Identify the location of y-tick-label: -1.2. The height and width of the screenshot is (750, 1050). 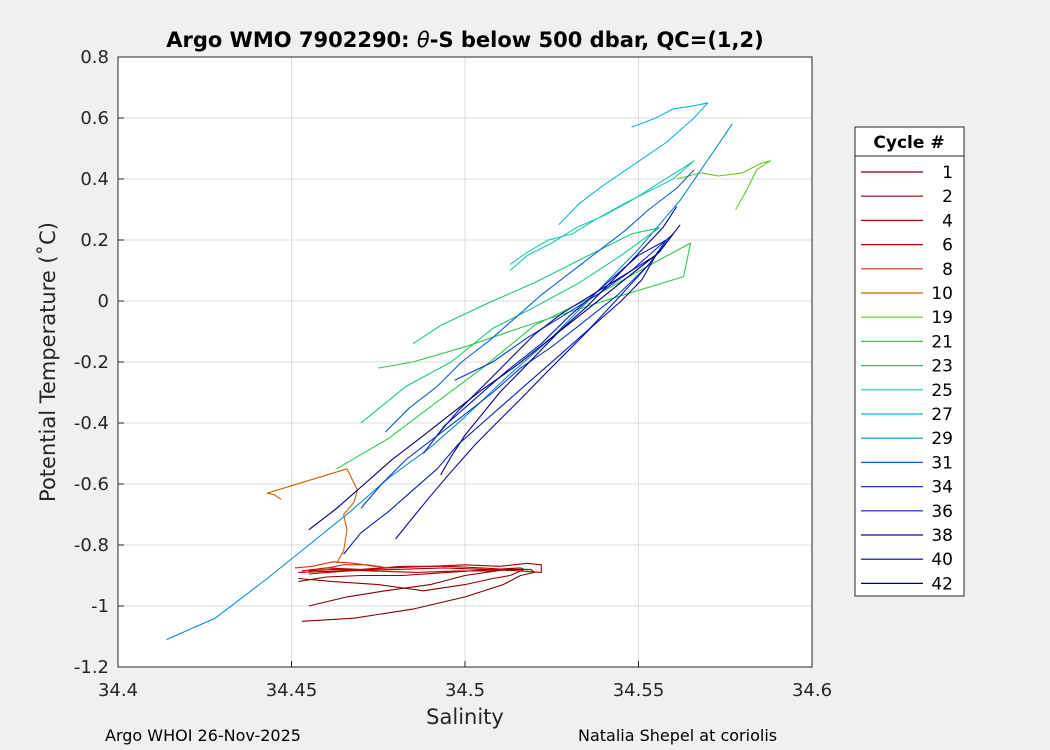
(91, 667).